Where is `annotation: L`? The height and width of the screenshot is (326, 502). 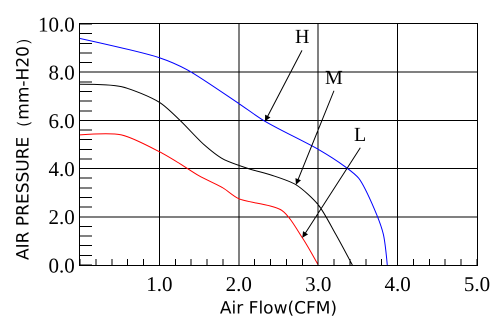 annotation: L is located at coordinates (360, 135).